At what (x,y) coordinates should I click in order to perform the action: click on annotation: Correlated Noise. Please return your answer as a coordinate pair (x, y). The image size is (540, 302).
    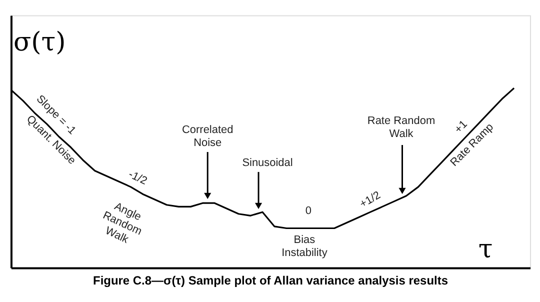
    Looking at the image, I should click on (208, 136).